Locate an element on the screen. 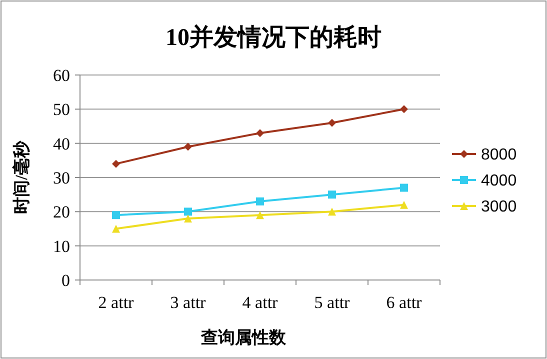 This screenshot has width=547, height=359. y-tick-label: 30 is located at coordinates (61, 178).